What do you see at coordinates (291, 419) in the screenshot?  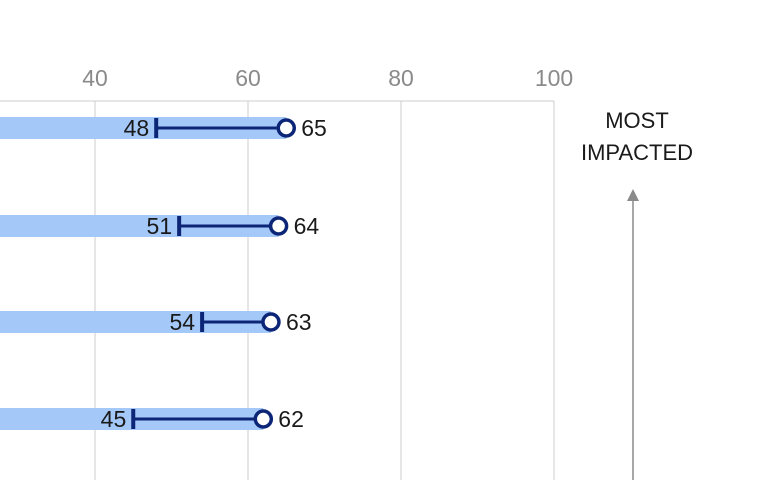 I see `end-value-label-3: 62` at bounding box center [291, 419].